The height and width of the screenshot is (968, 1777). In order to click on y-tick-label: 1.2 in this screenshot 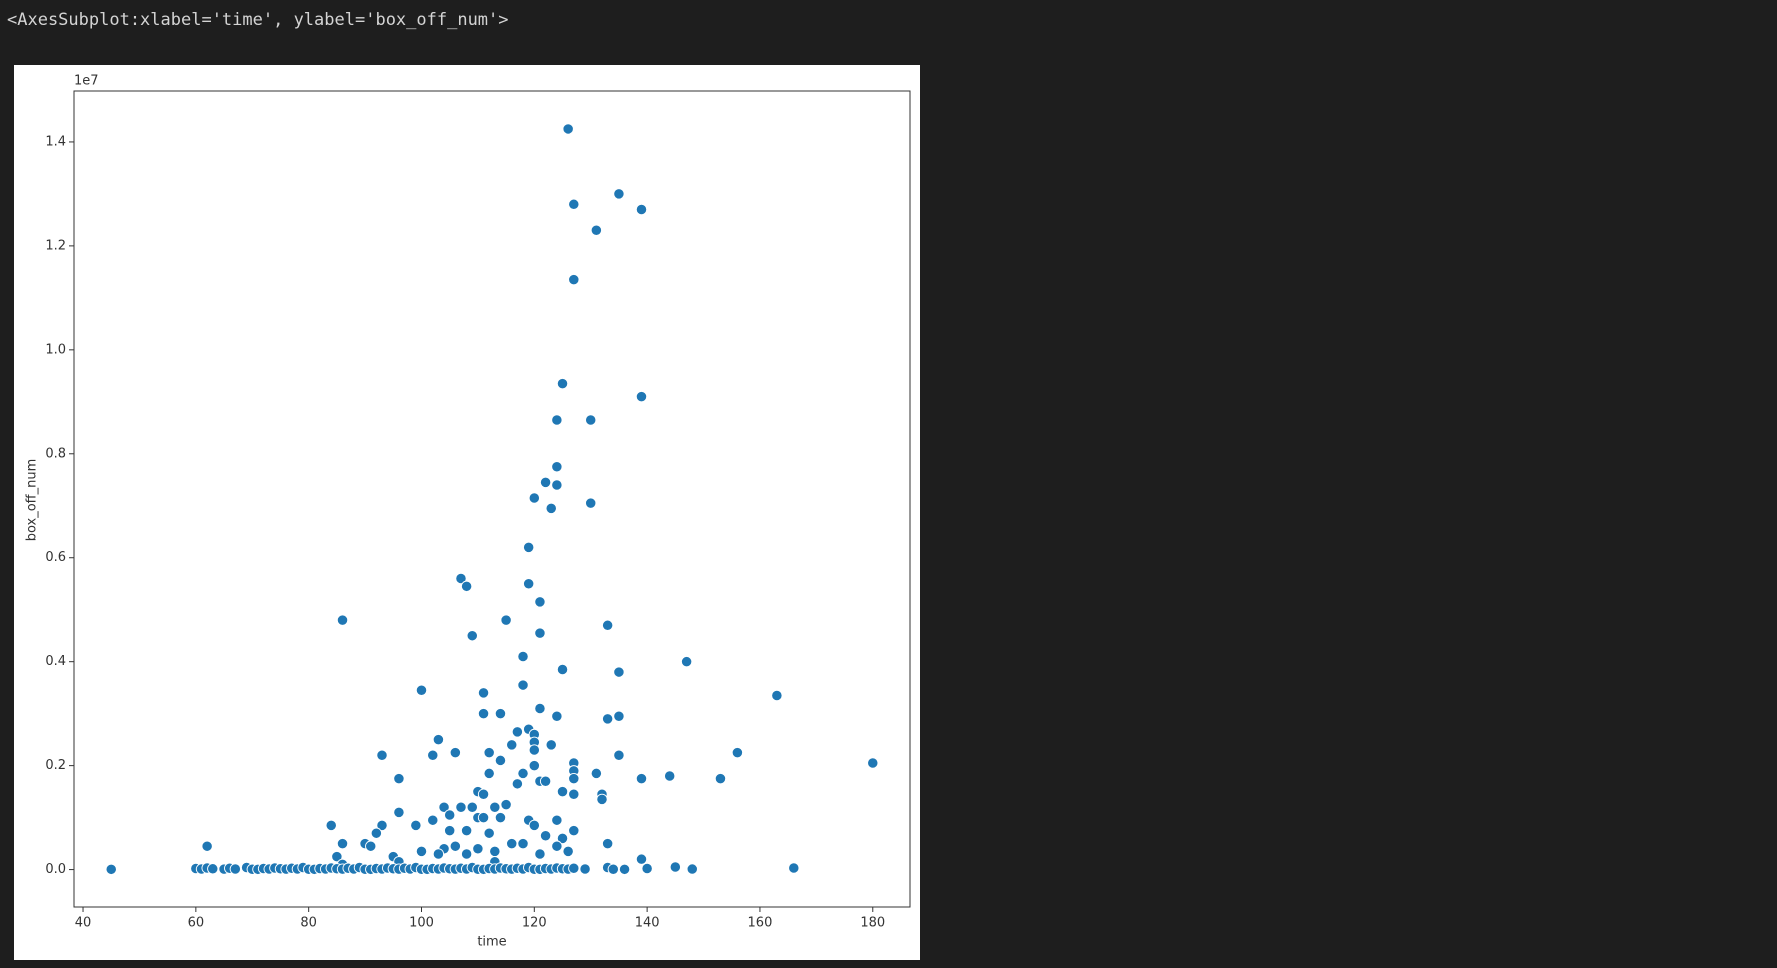, I will do `click(55, 245)`.